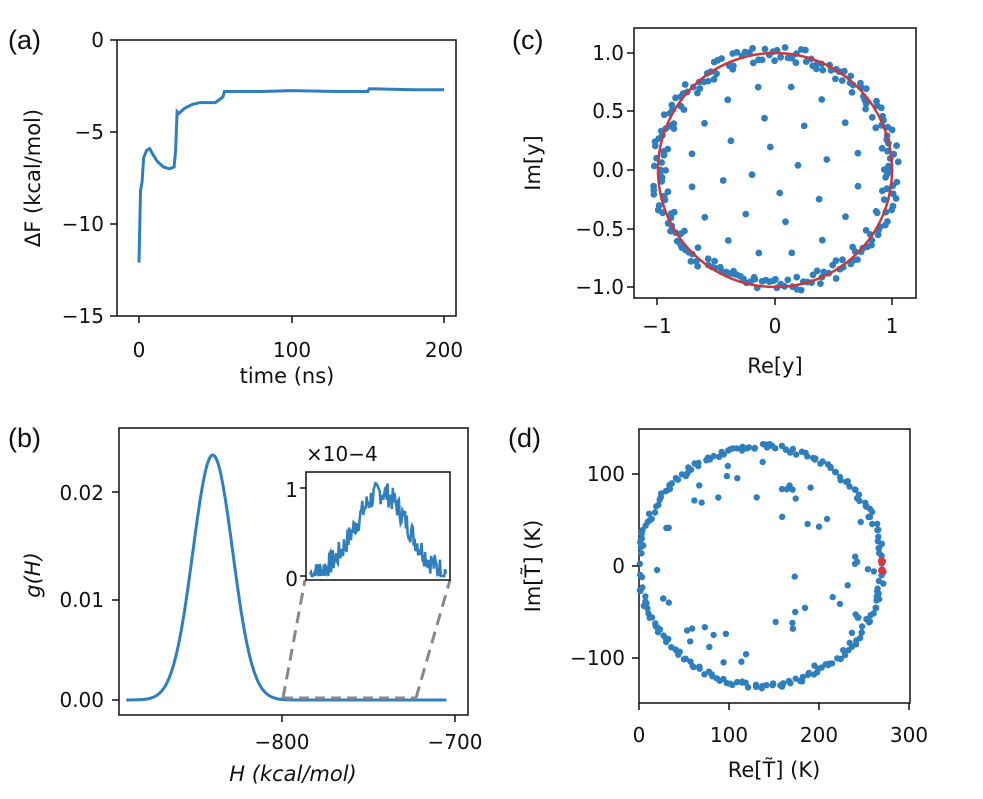 This screenshot has height=799, width=983. I want to click on panel-a-ytick: −15, so click(83, 316).